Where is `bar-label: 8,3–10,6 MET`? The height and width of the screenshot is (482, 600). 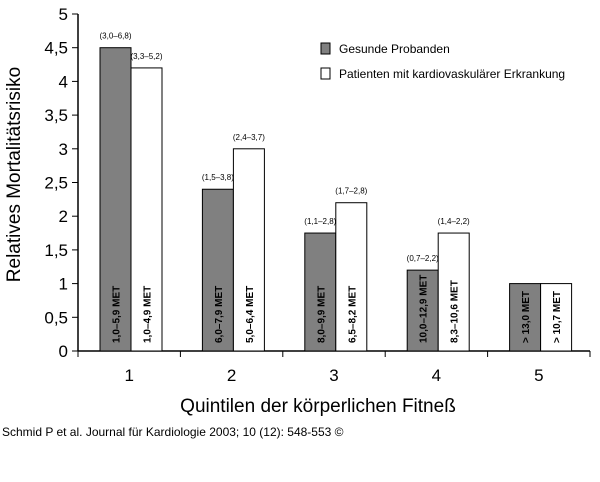
bar-label: 8,3–10,6 MET is located at coordinates (455, 311).